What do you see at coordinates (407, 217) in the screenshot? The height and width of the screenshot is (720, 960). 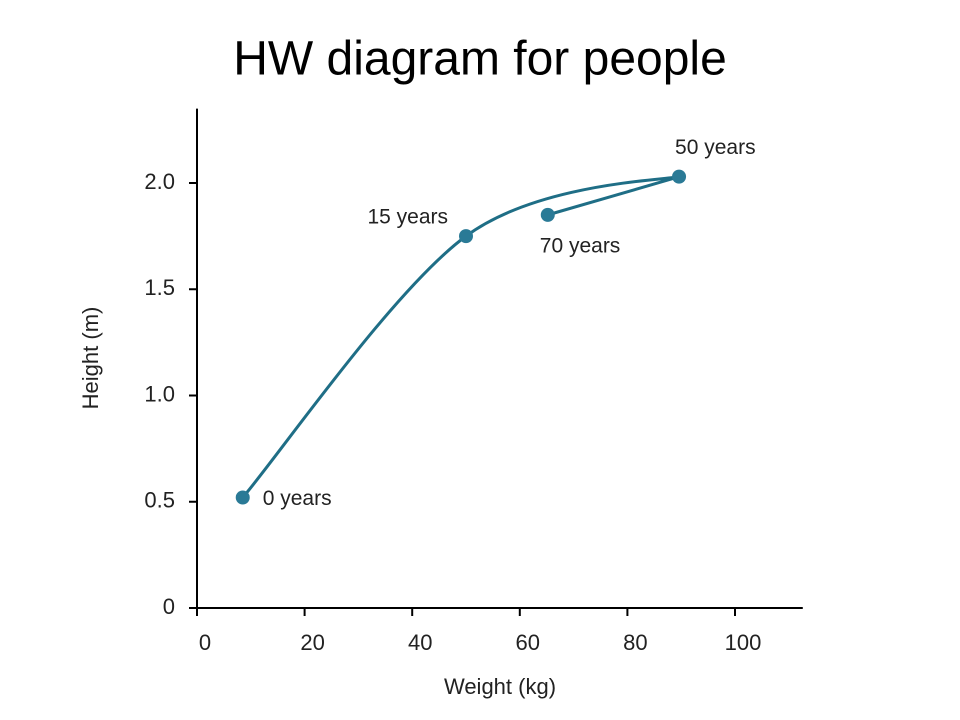 I see `point-label: 15 years` at bounding box center [407, 217].